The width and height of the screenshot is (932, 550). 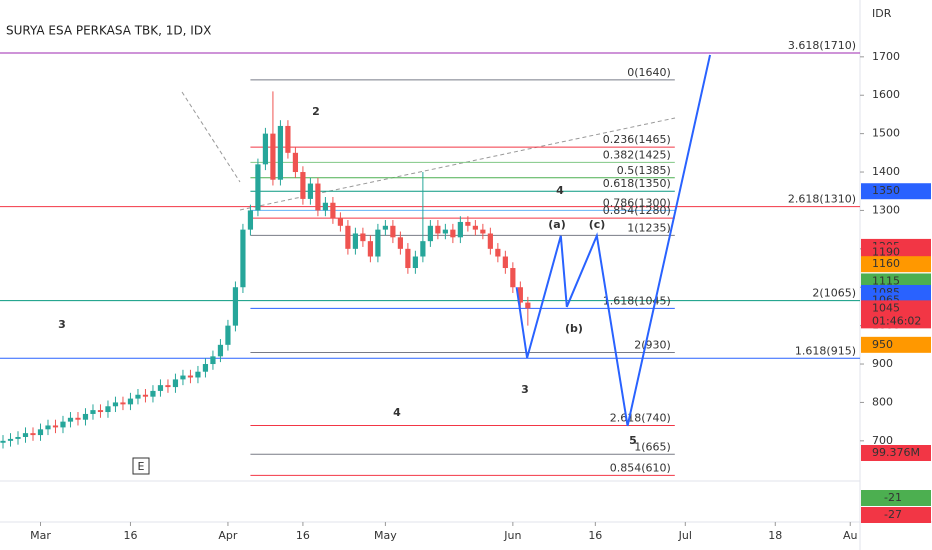 What do you see at coordinates (822, 199) in the screenshot?
I see `fib-label: 2.618(1310)` at bounding box center [822, 199].